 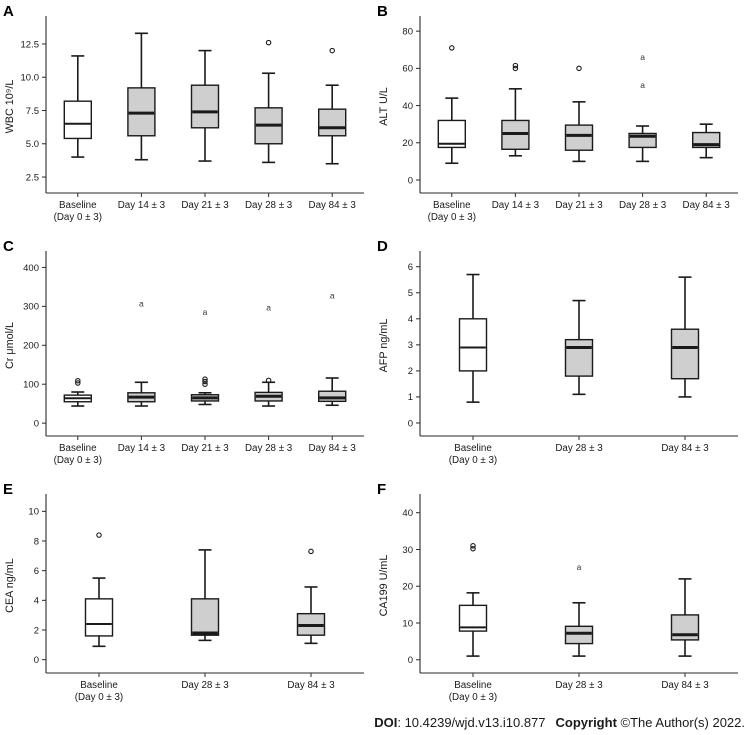 What do you see at coordinates (407, 69) in the screenshot?
I see `y-tick-label: 60` at bounding box center [407, 69].